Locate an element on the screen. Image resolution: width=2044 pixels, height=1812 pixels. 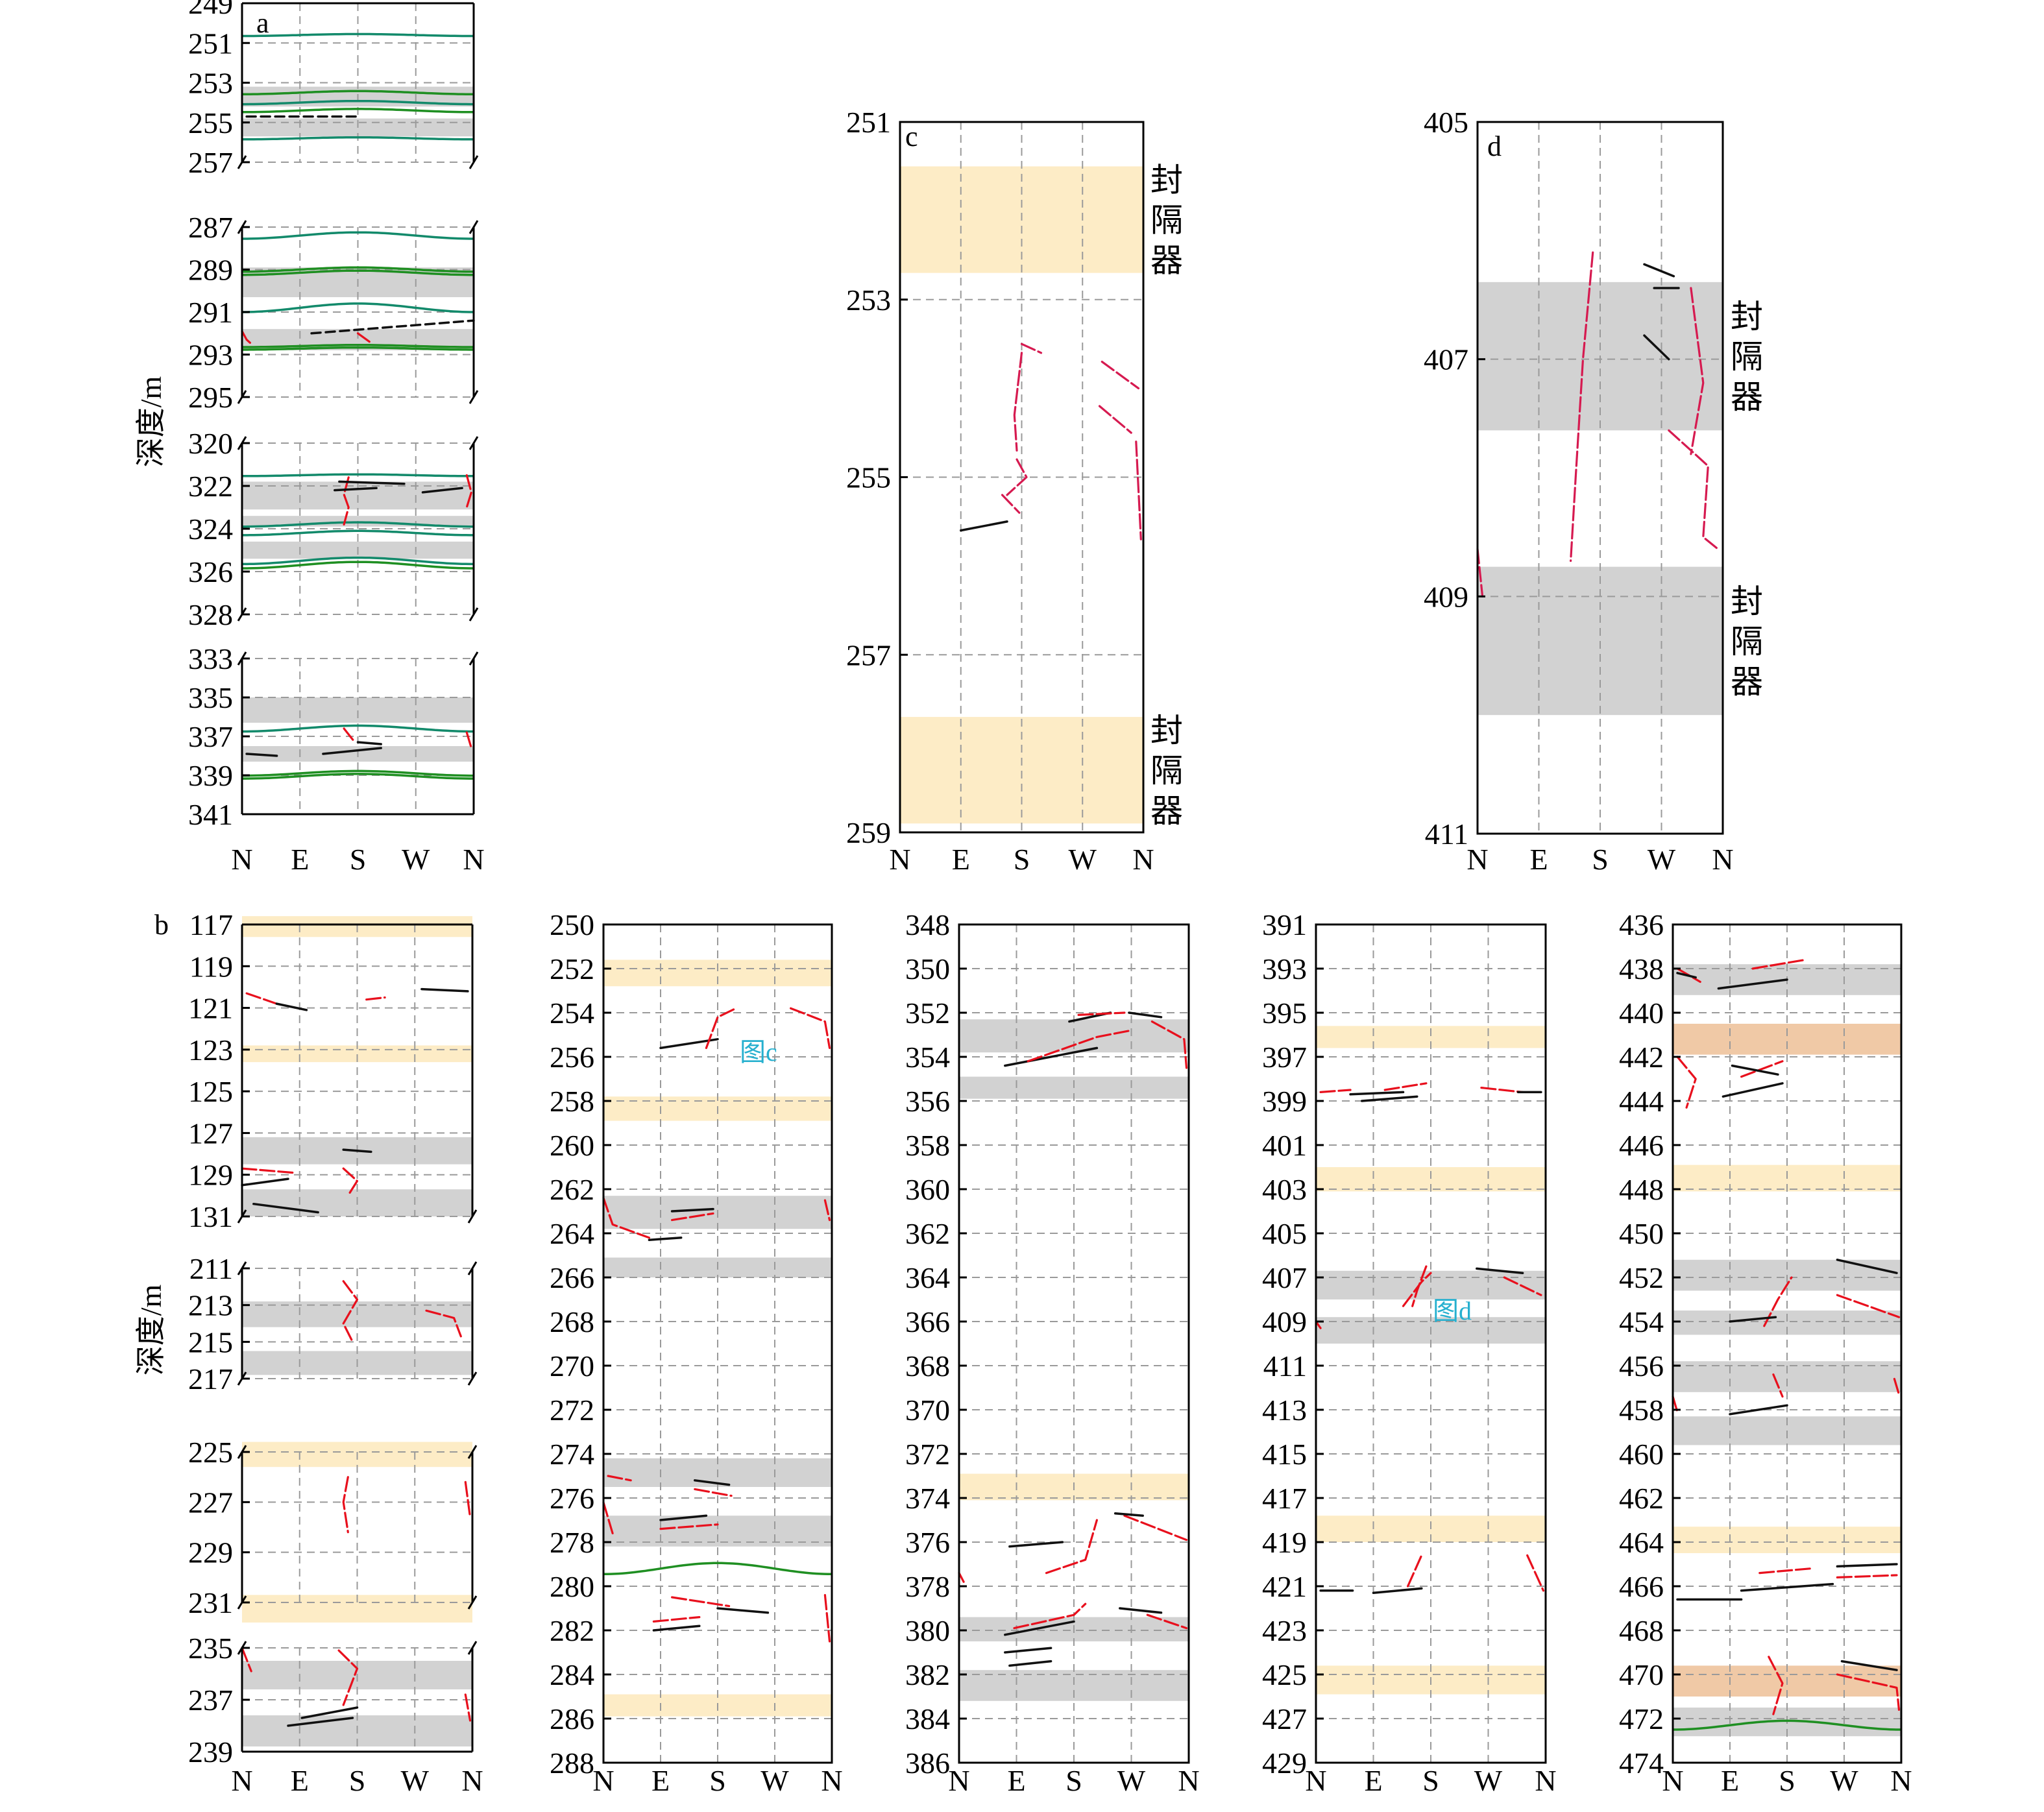
panel-letter-b1: b is located at coordinates (161, 925).